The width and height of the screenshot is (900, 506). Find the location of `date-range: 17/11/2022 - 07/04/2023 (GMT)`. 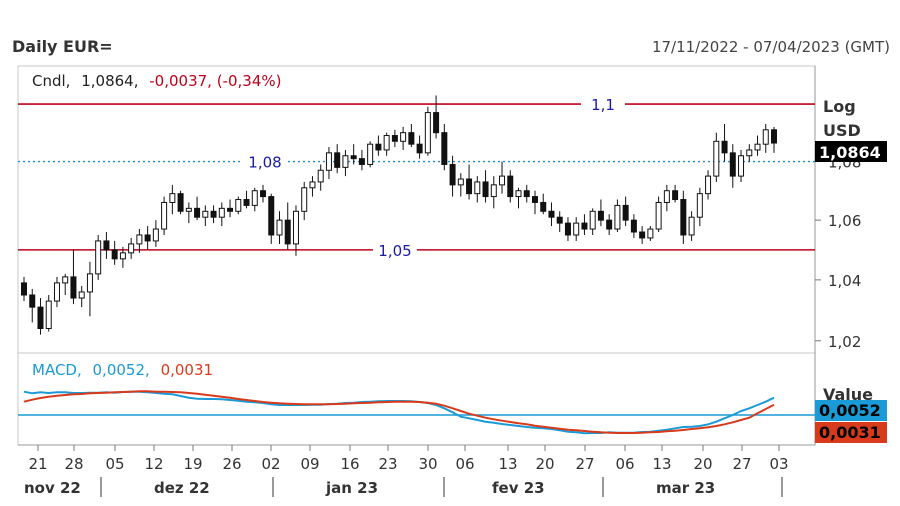

date-range: 17/11/2022 - 07/04/2023 (GMT) is located at coordinates (771, 47).